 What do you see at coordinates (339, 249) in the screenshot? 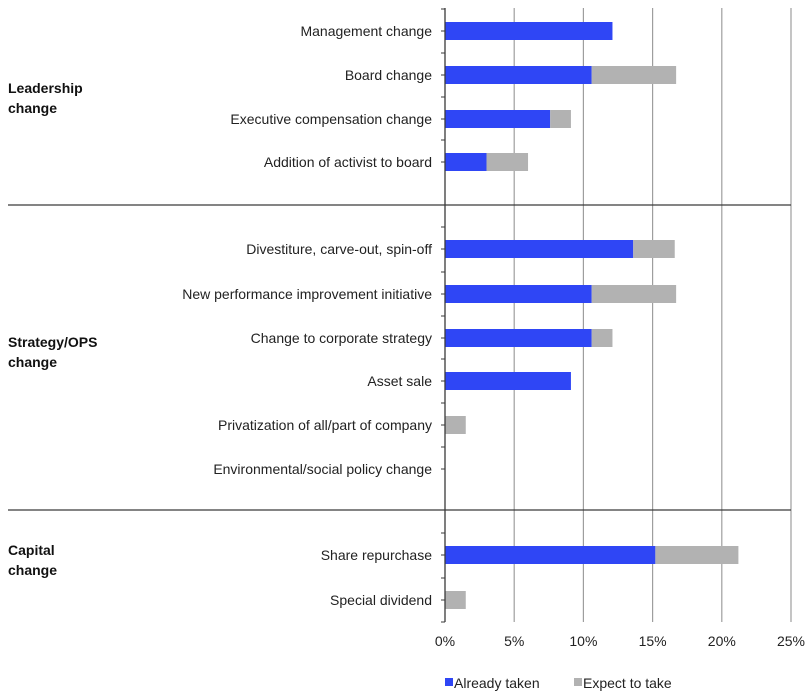
I see `category-label: Divestiture, carve-out, spin-off` at bounding box center [339, 249].